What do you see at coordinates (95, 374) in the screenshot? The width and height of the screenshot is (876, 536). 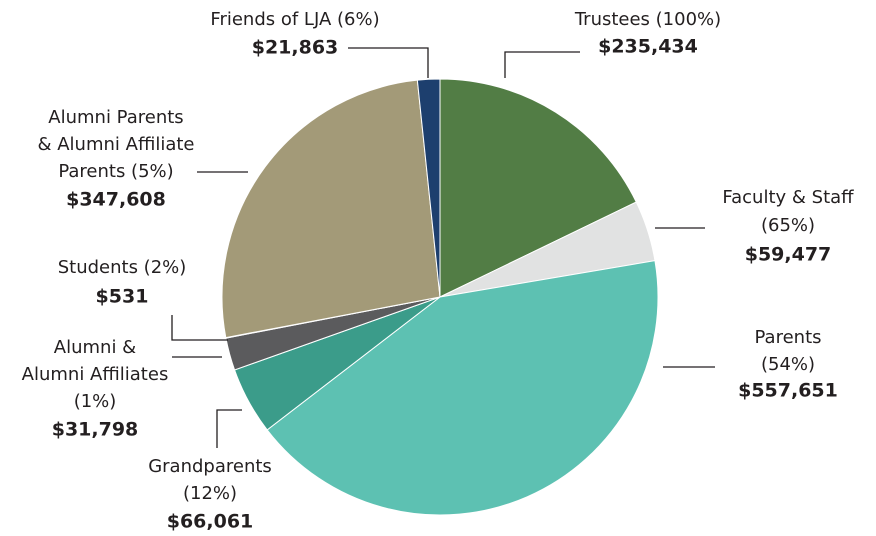 I see `slice-label: Alumni Affiliates` at bounding box center [95, 374].